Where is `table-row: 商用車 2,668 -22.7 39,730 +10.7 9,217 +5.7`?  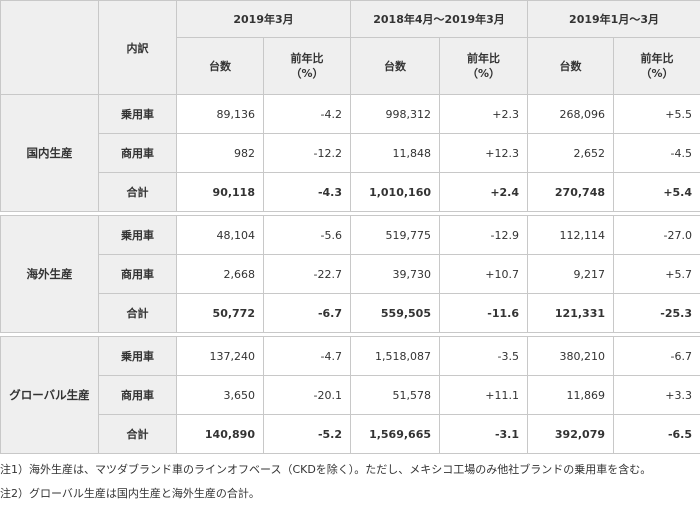
table-row: 商用車 2,668 -22.7 39,730 +10.7 9,217 +5.7 is located at coordinates (350, 274).